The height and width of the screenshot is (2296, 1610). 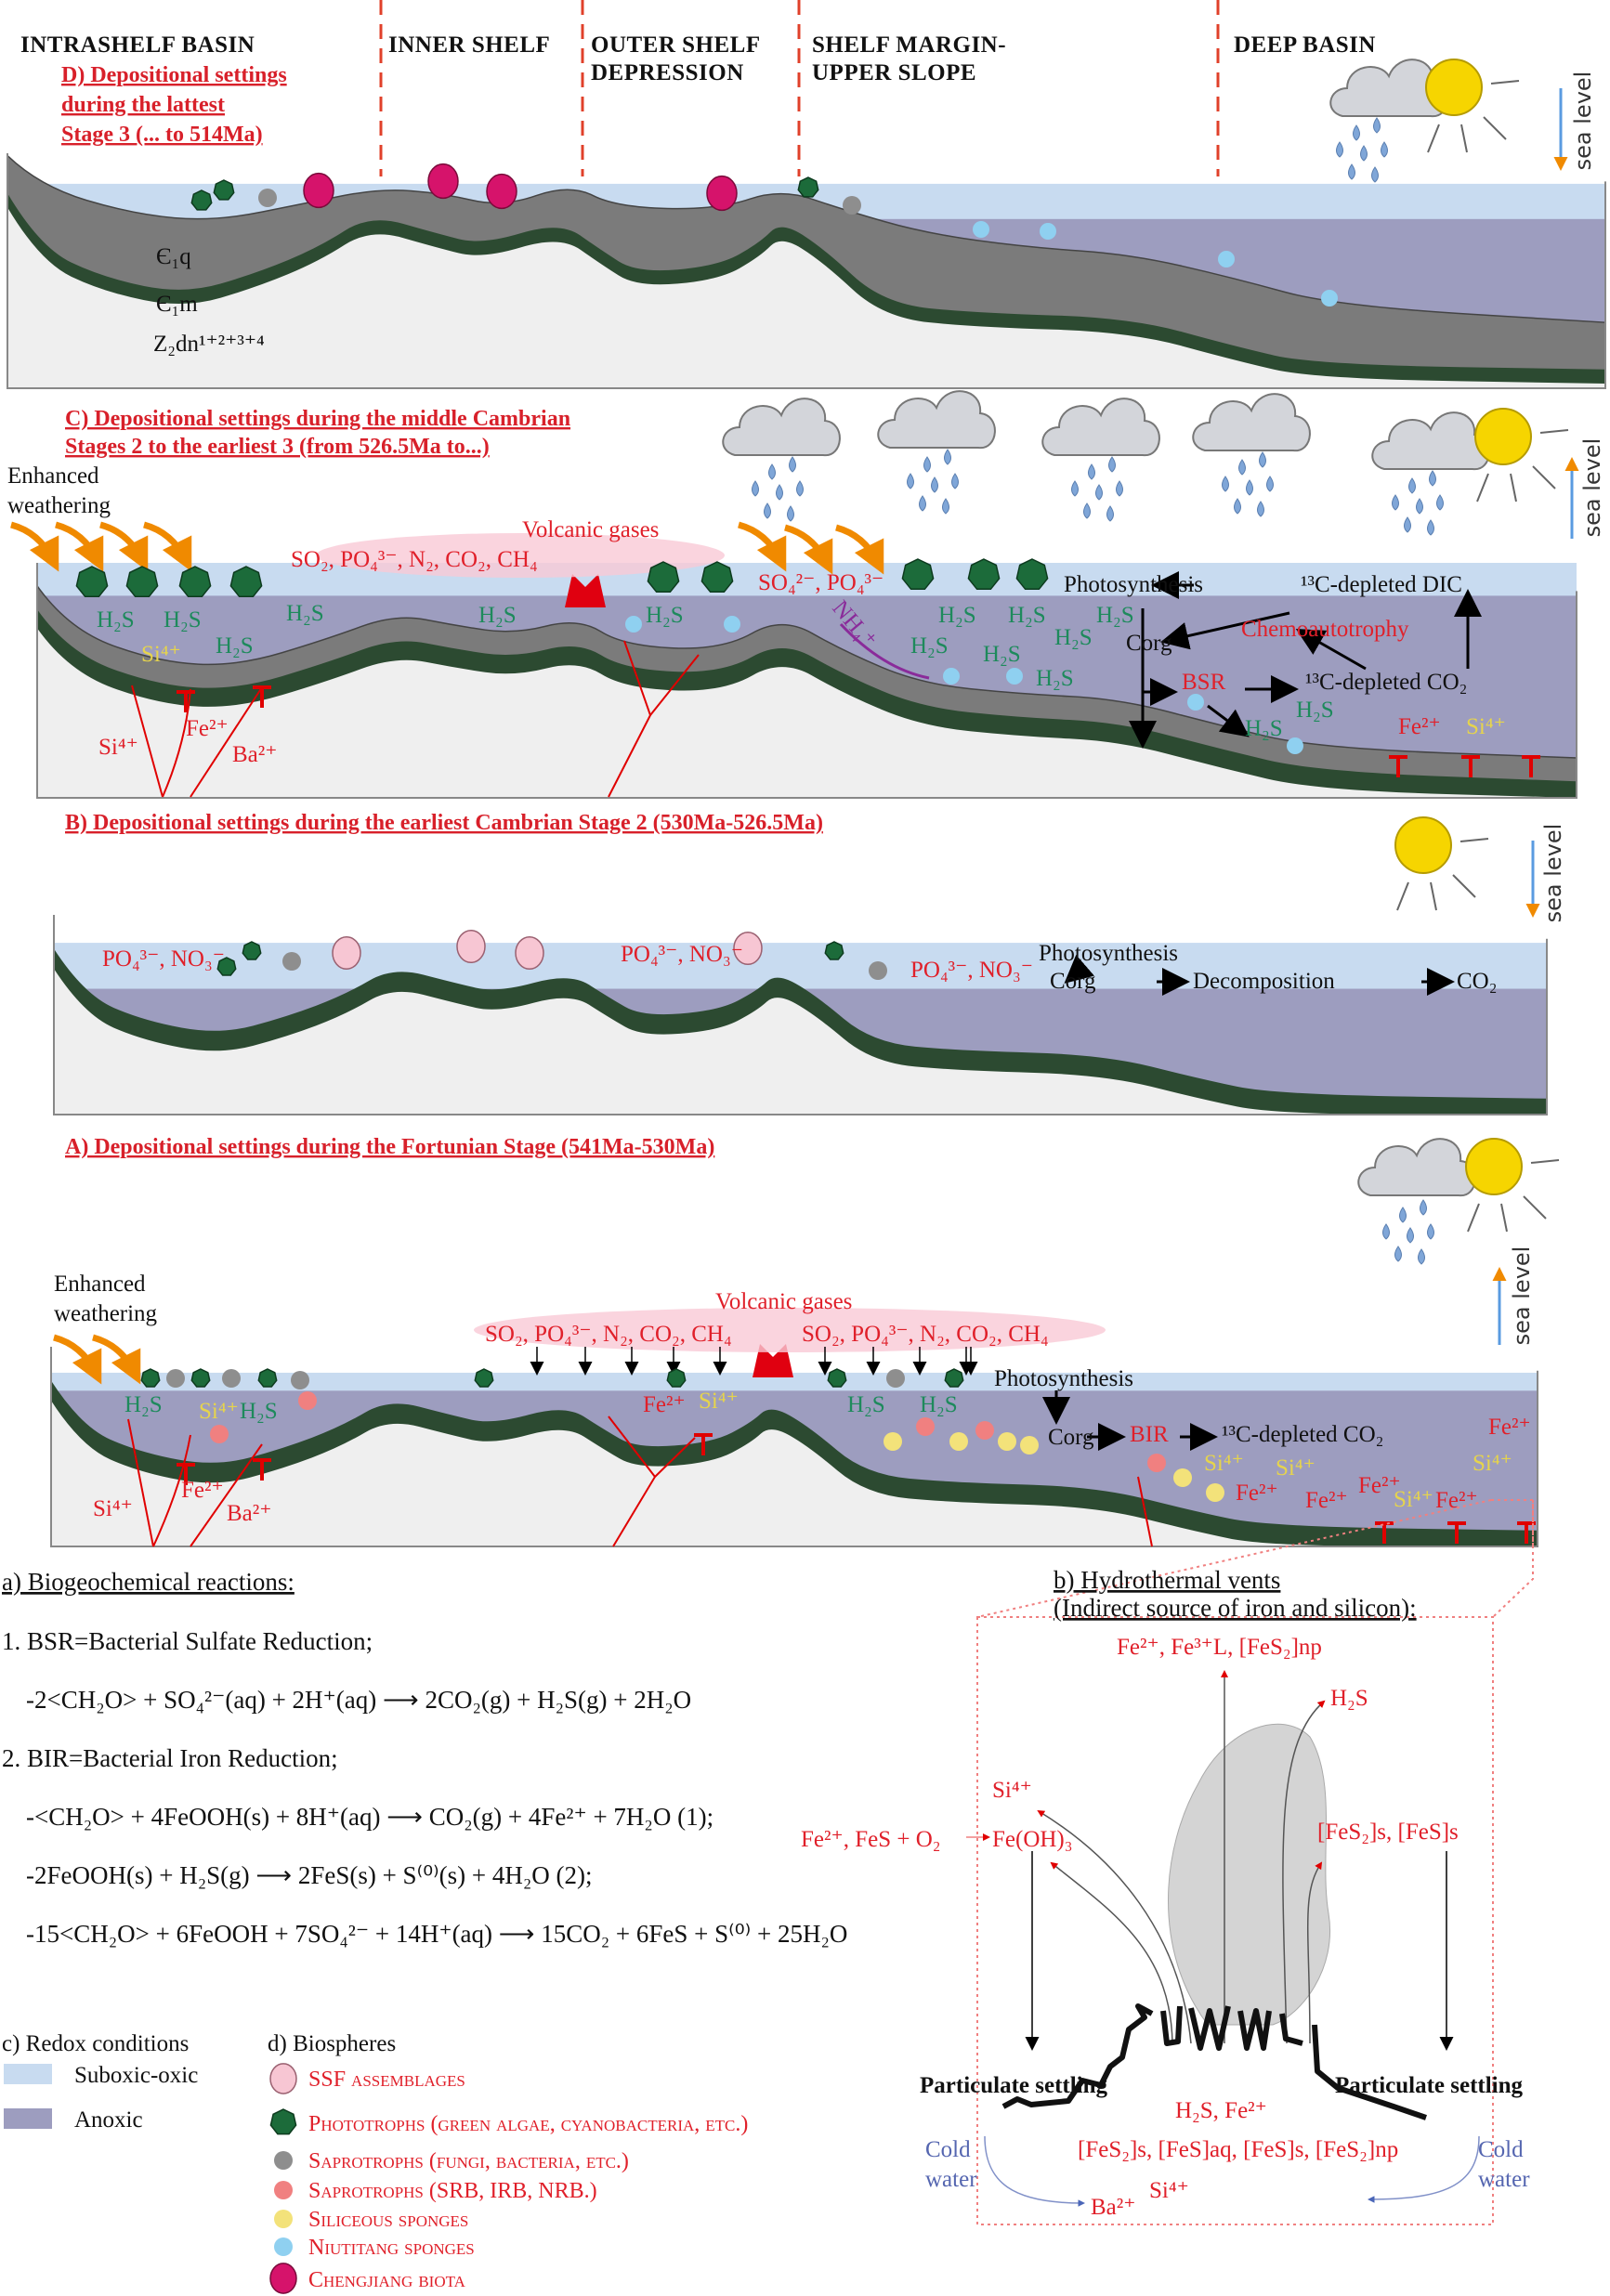 What do you see at coordinates (284, 2190) in the screenshot?
I see `srb-saprotroph-marker` at bounding box center [284, 2190].